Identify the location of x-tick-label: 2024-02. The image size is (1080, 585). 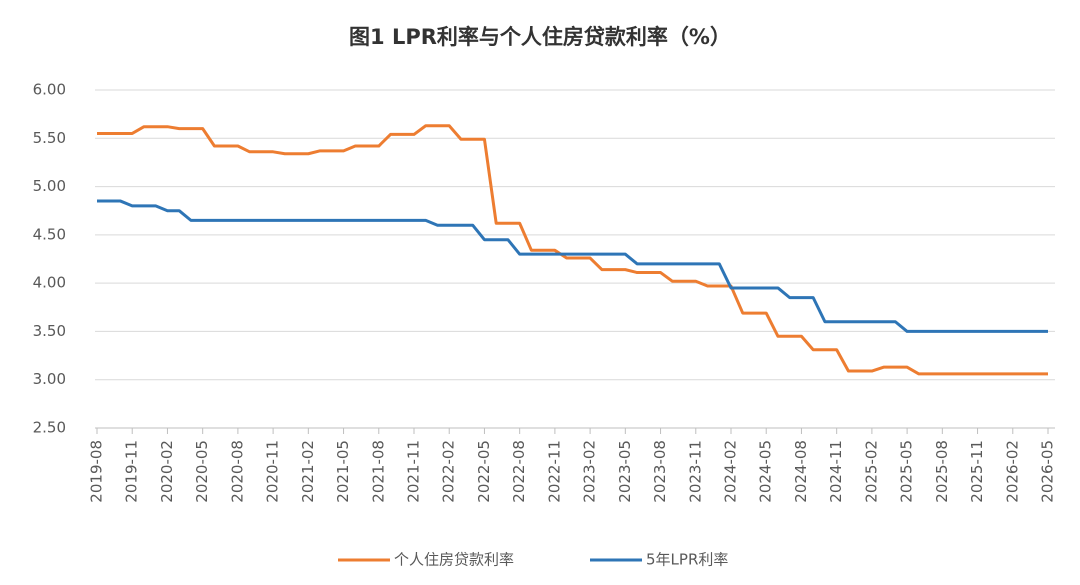
(731, 471).